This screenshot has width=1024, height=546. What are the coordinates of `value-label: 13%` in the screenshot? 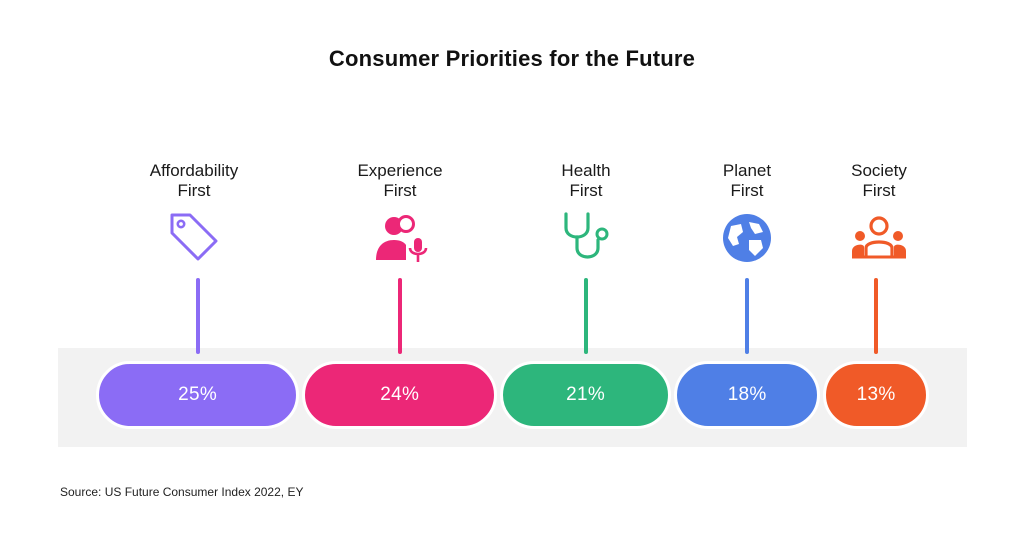 It's located at (876, 394).